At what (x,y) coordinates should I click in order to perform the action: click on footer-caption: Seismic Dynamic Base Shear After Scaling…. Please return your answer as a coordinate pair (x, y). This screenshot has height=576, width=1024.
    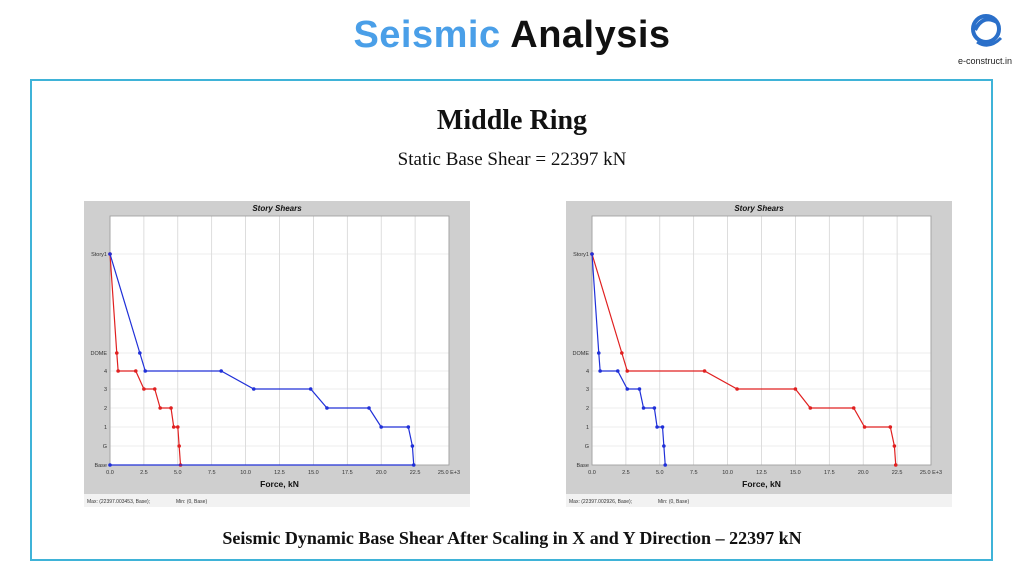
    Looking at the image, I should click on (512, 538).